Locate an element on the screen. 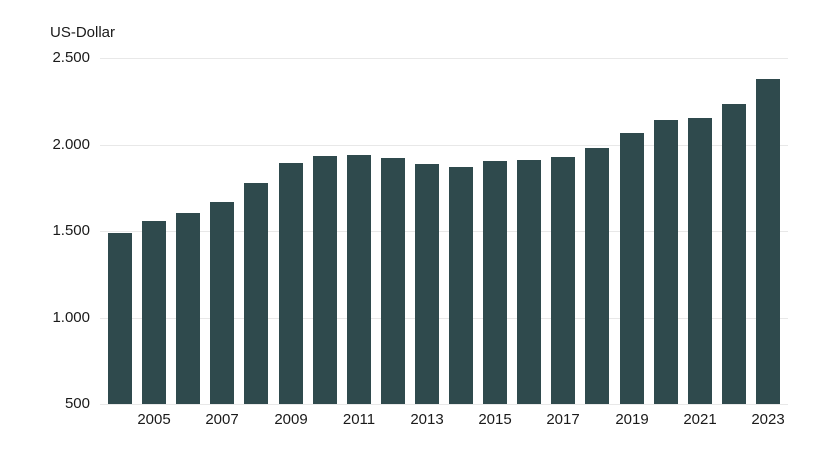 The height and width of the screenshot is (453, 840). bar-2017 is located at coordinates (563, 280).